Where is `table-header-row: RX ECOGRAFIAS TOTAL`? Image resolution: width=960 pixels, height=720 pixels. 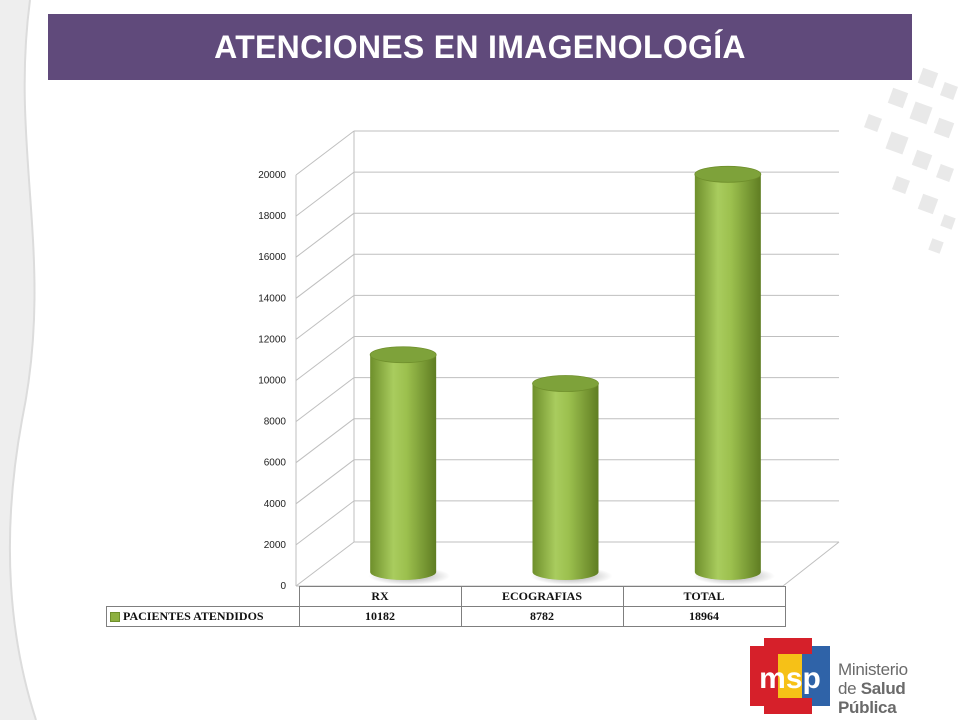
table-header-row: RX ECOGRAFIAS TOTAL is located at coordinates (446, 596).